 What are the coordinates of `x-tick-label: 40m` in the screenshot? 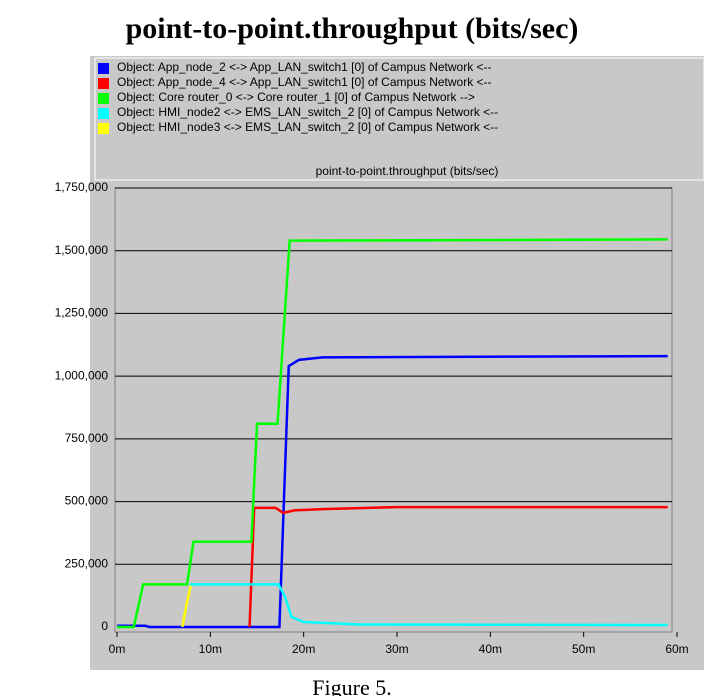 It's located at (490, 649).